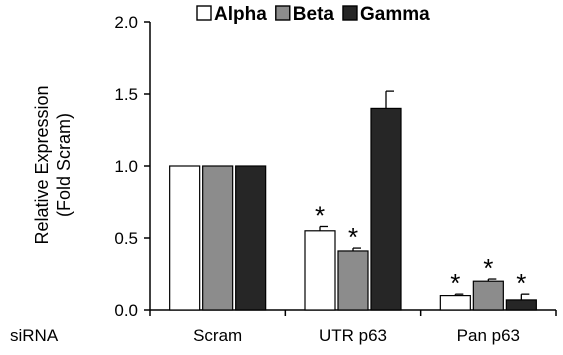 The width and height of the screenshot is (563, 355). What do you see at coordinates (126, 238) in the screenshot?
I see `y-tick-label: 0.5` at bounding box center [126, 238].